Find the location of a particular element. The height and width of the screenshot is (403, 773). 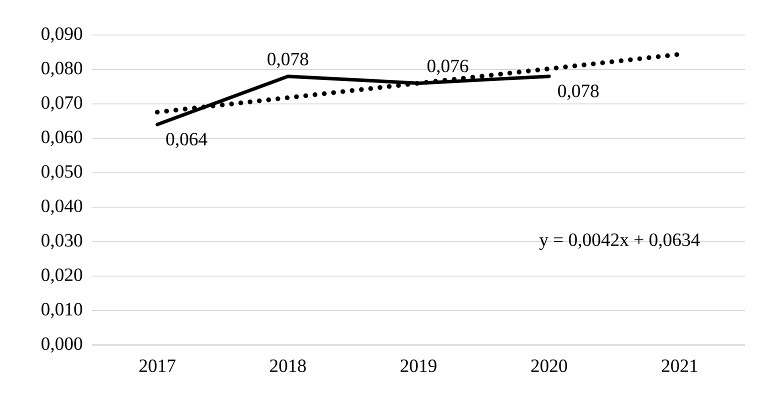

x-tick-label: 2017 is located at coordinates (157, 365).